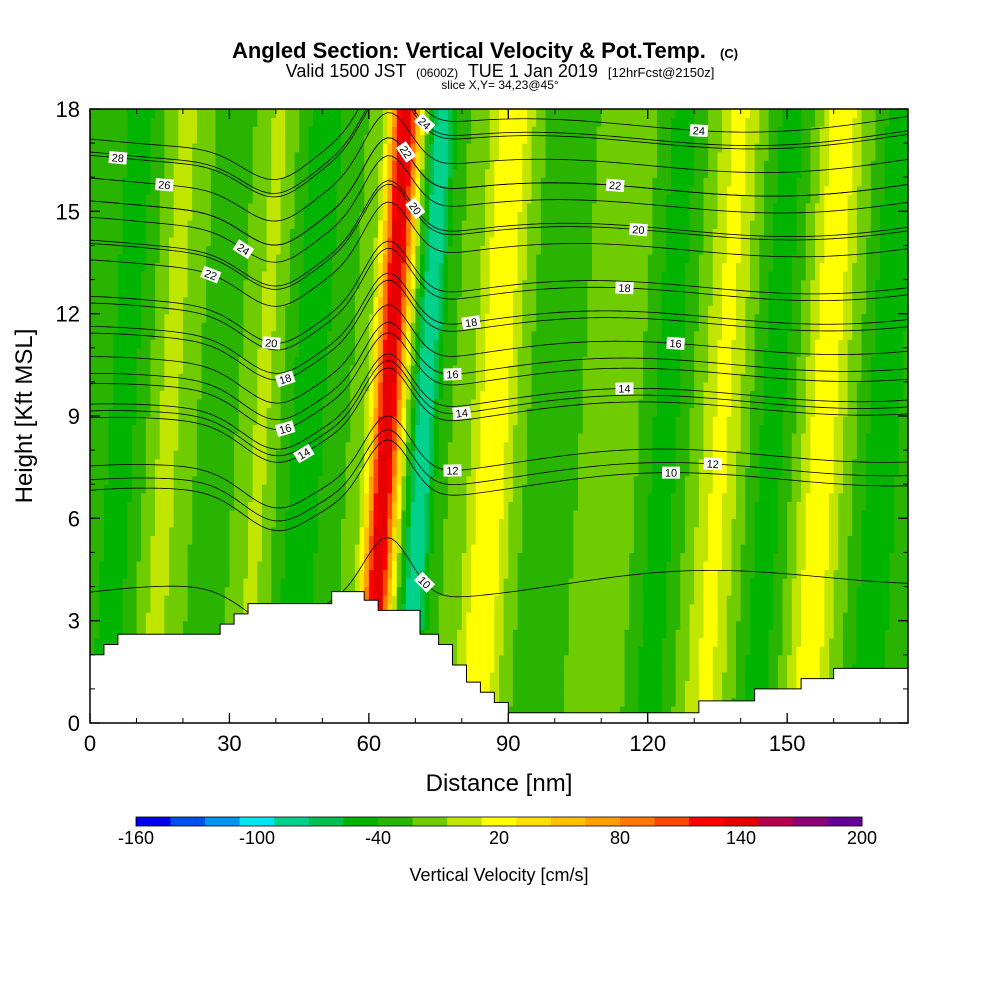  What do you see at coordinates (396, 821) in the screenshot?
I see `colorbar-swatch` at bounding box center [396, 821].